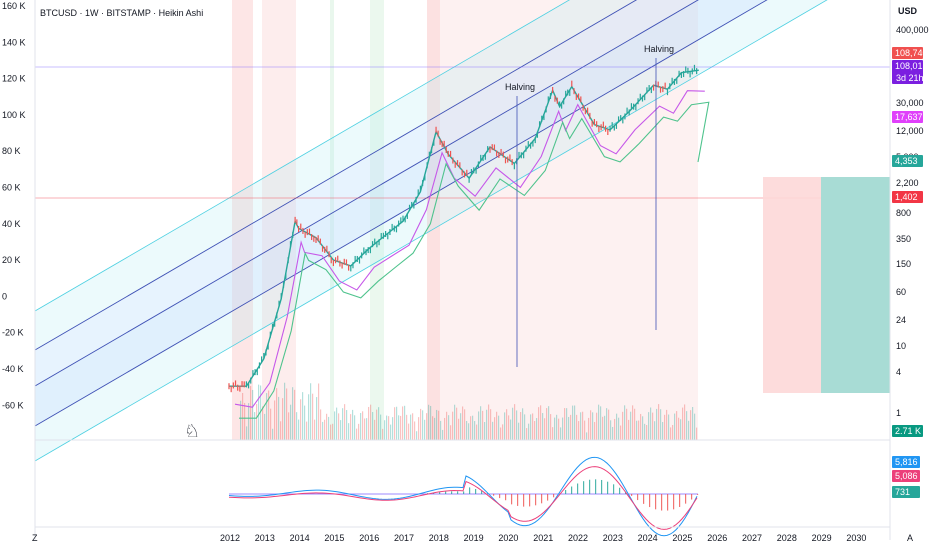  What do you see at coordinates (121, 13) in the screenshot?
I see `chart-title: BTCUSD · 1W · BITSTAMP · Heikin Ashi` at bounding box center [121, 13].